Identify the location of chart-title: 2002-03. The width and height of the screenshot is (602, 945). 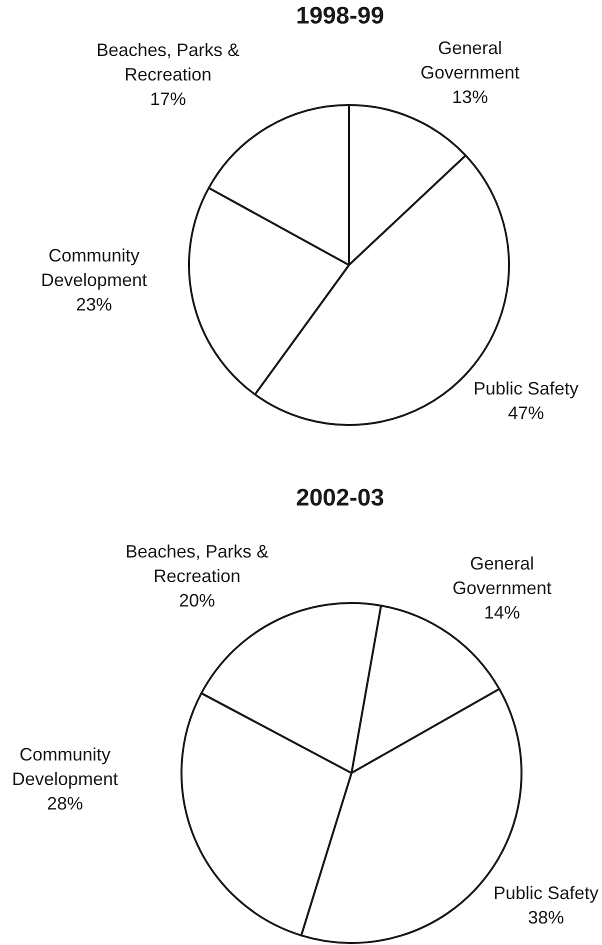
(340, 498).